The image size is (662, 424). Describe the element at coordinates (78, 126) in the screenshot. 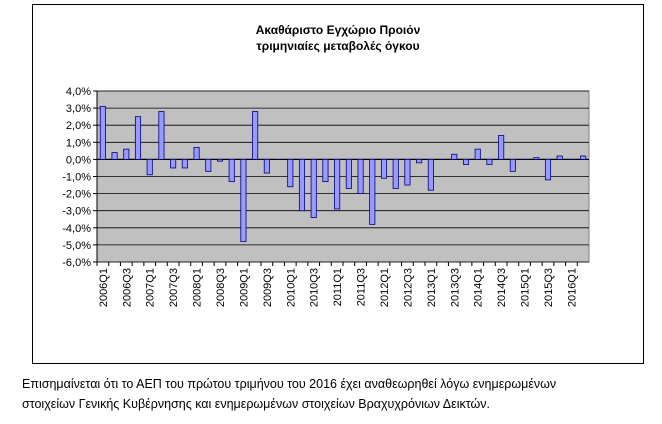

I see `y-tick-label: 2,0%` at that location.